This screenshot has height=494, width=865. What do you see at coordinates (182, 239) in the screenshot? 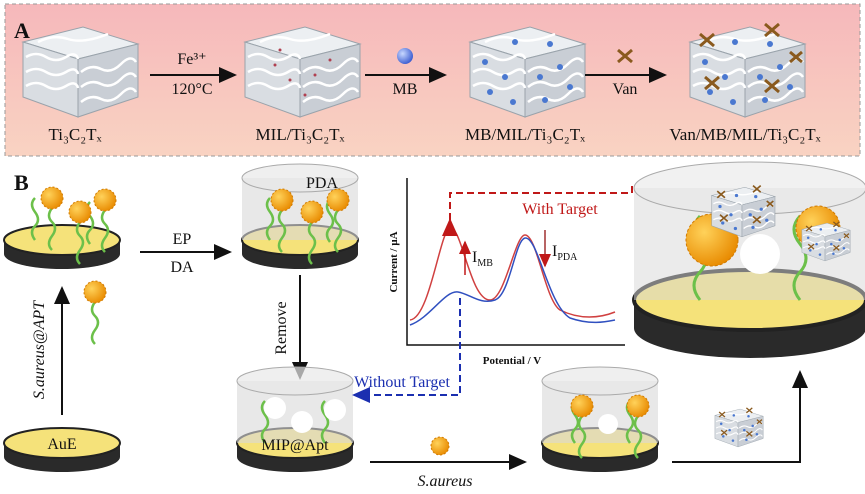
I see `step: EP` at bounding box center [182, 239].